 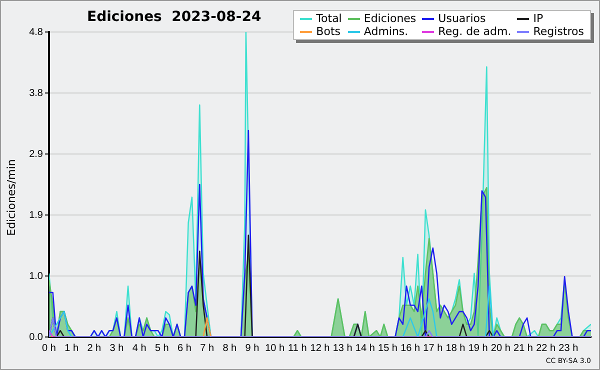 What do you see at coordinates (11, 197) in the screenshot?
I see `y-axis-title: Ediciones/min` at bounding box center [11, 197].